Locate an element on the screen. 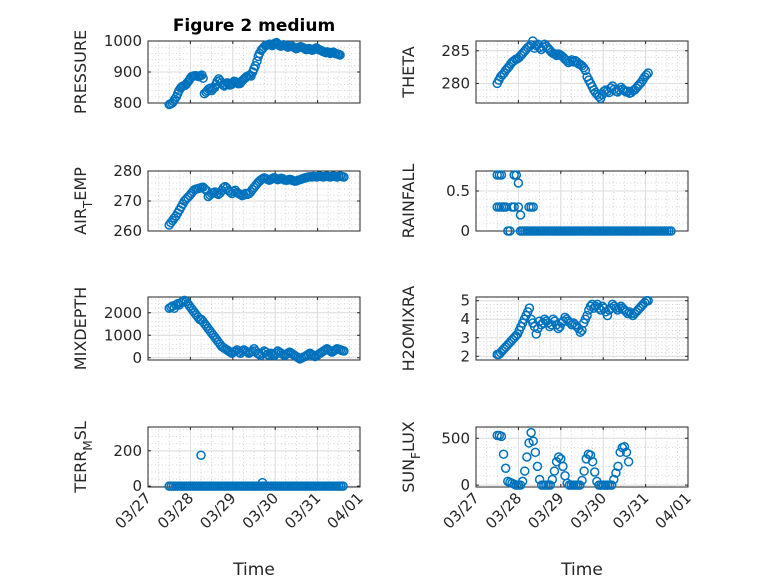  terr-msl-x-tick-label: 03/30 is located at coordinates (260, 510).